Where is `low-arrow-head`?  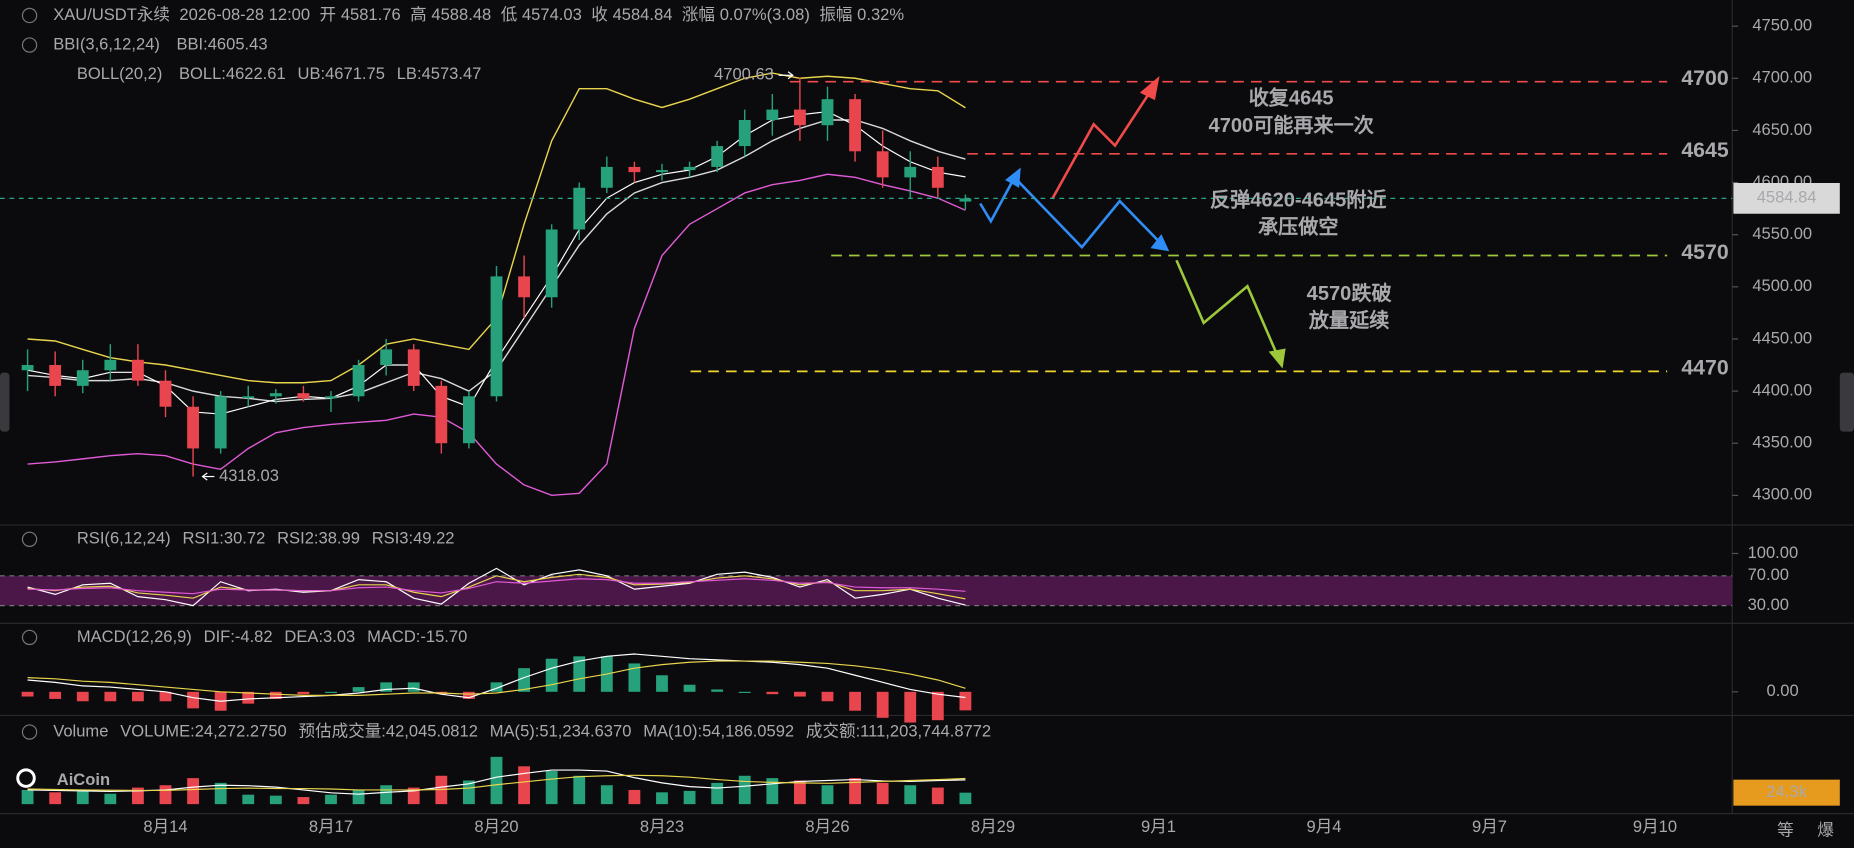
low-arrow-head is located at coordinates (204, 476).